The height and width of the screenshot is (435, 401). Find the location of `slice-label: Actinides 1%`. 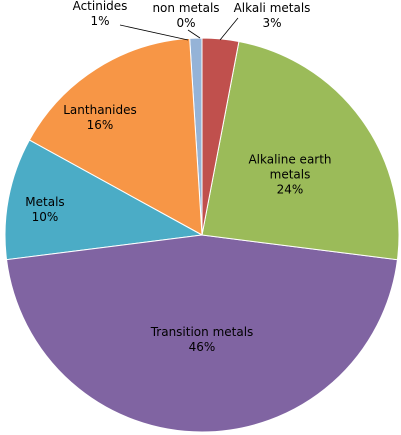

slice-label: Actinides 1% is located at coordinates (100, 14).